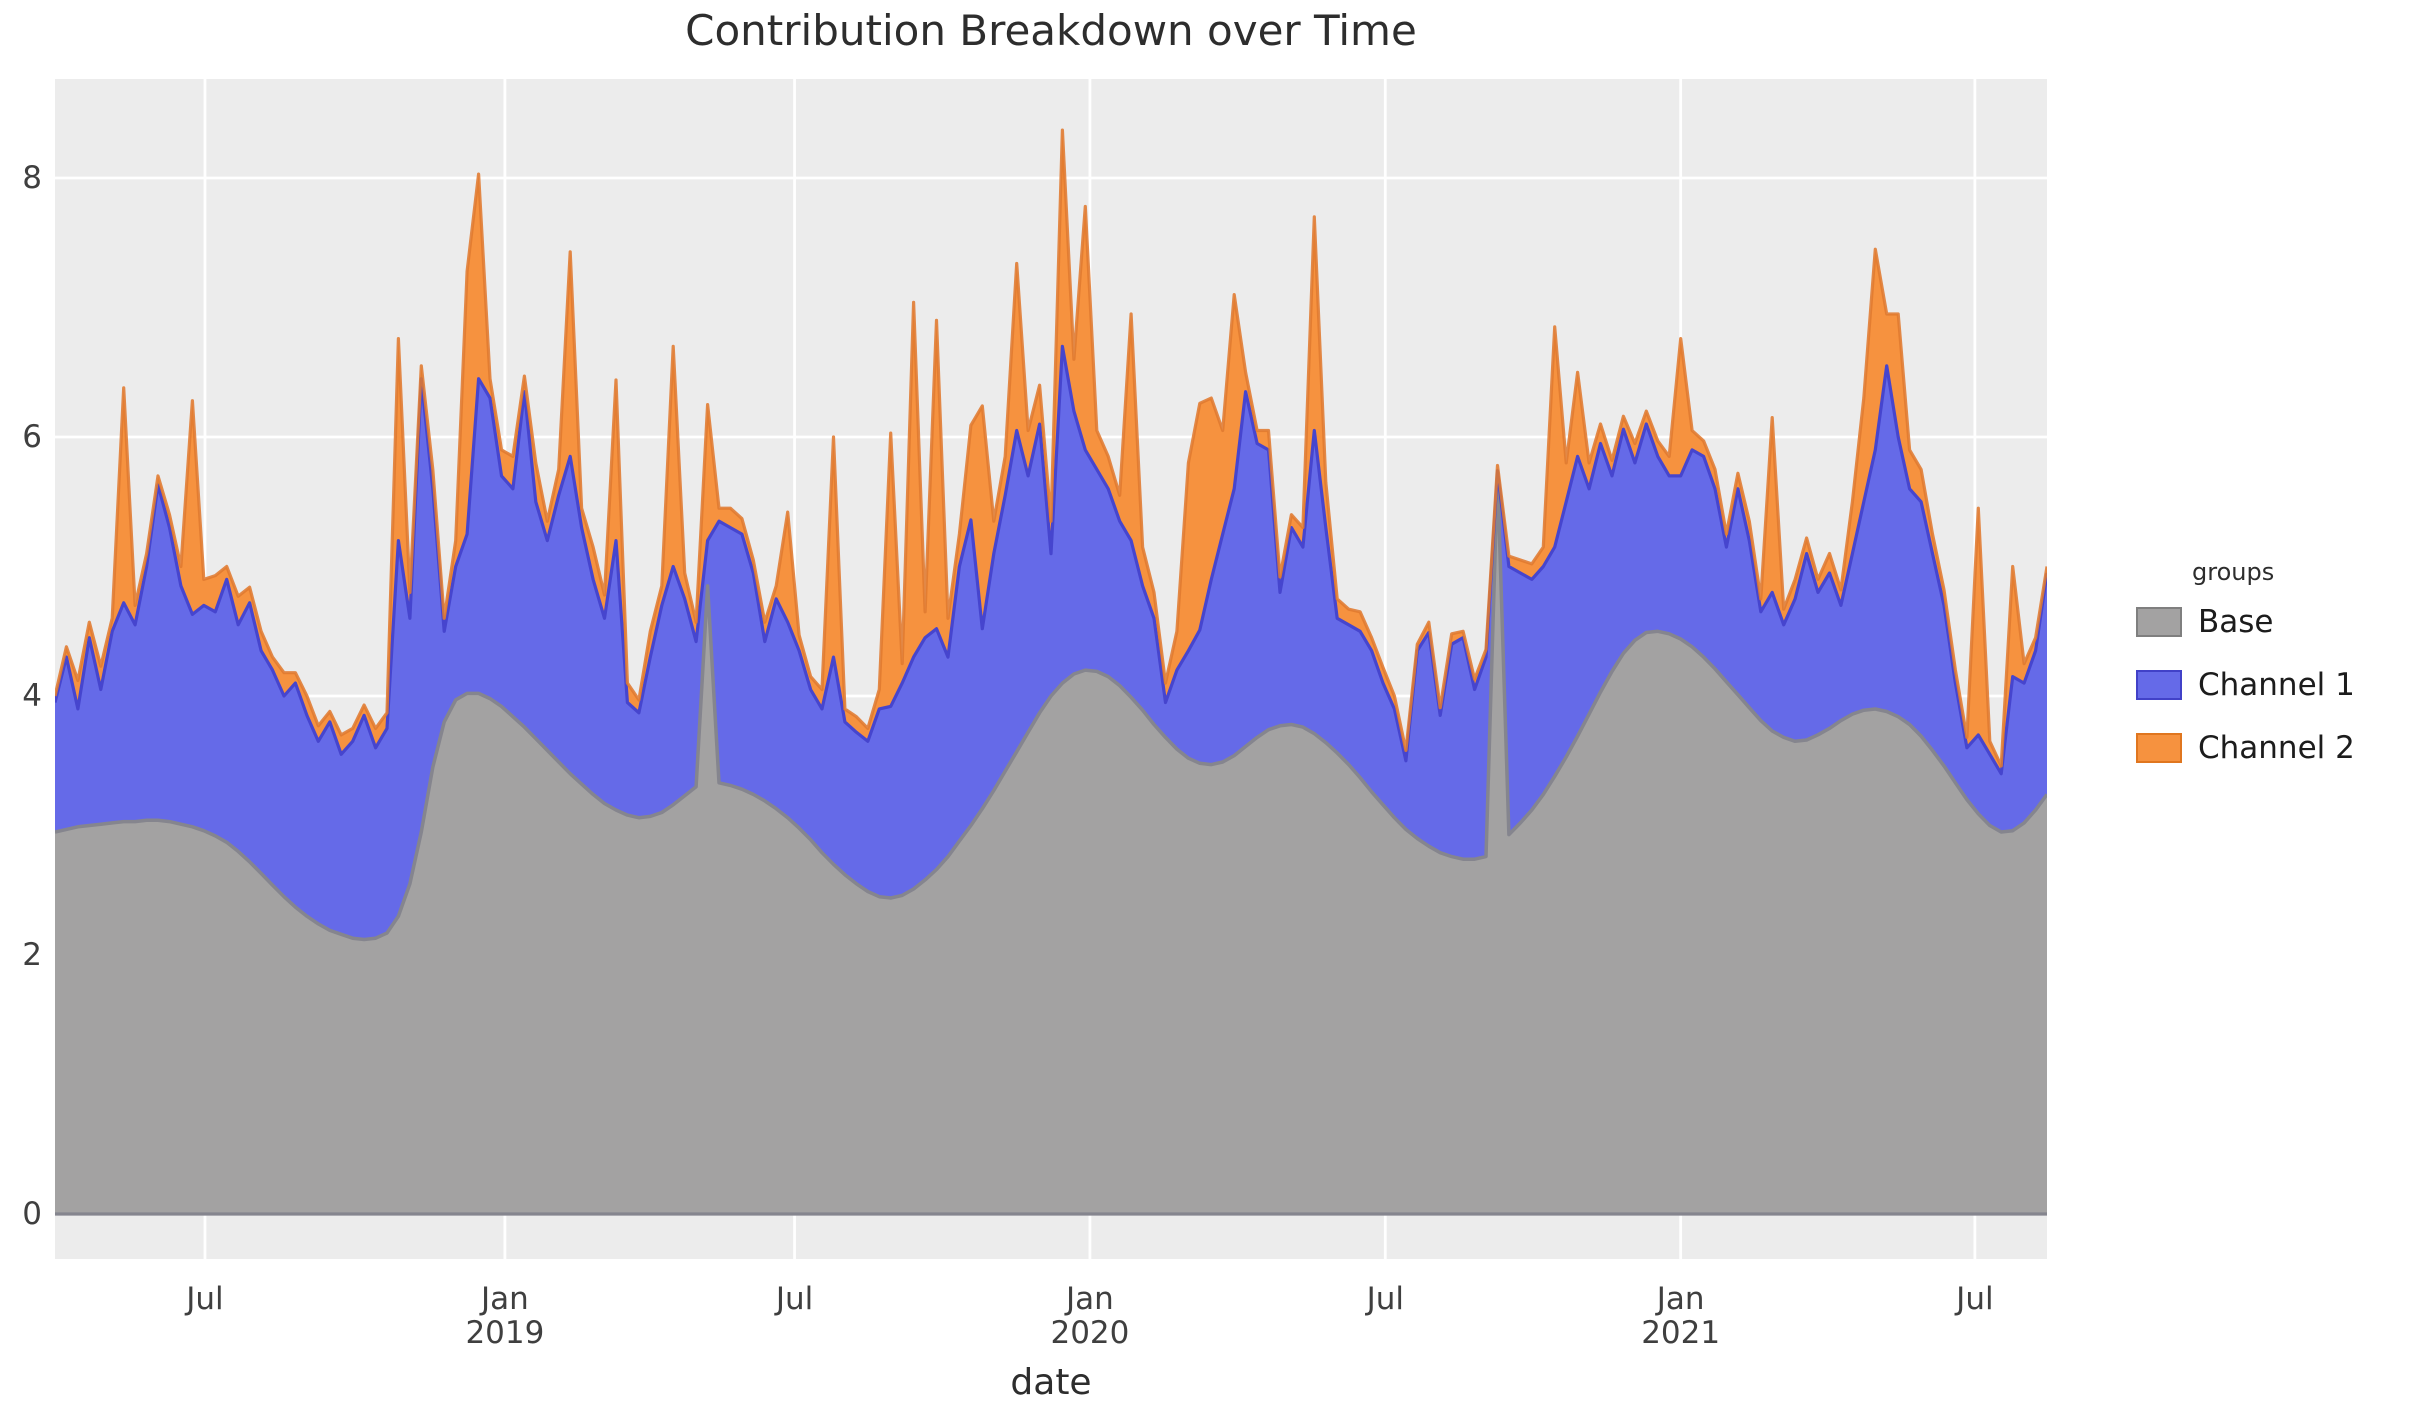 This screenshot has width=2423, height=1423. I want to click on chart-title: Contribution Breakdown over Time, so click(1051, 30).